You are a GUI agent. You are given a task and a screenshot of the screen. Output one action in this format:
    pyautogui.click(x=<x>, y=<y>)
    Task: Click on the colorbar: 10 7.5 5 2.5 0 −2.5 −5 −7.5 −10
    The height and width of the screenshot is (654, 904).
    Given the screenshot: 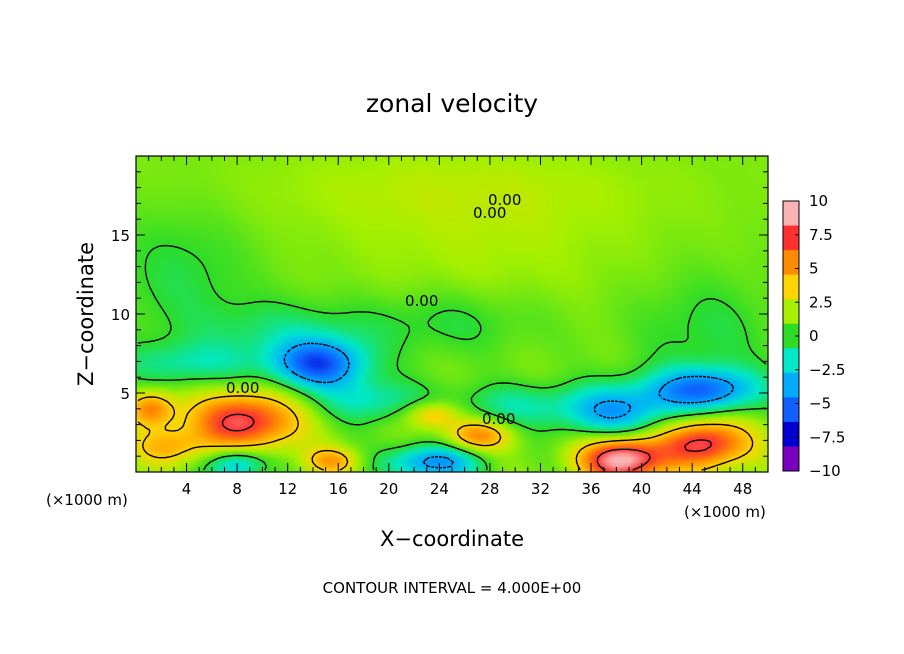 What is the action you would take?
    pyautogui.click(x=813, y=336)
    